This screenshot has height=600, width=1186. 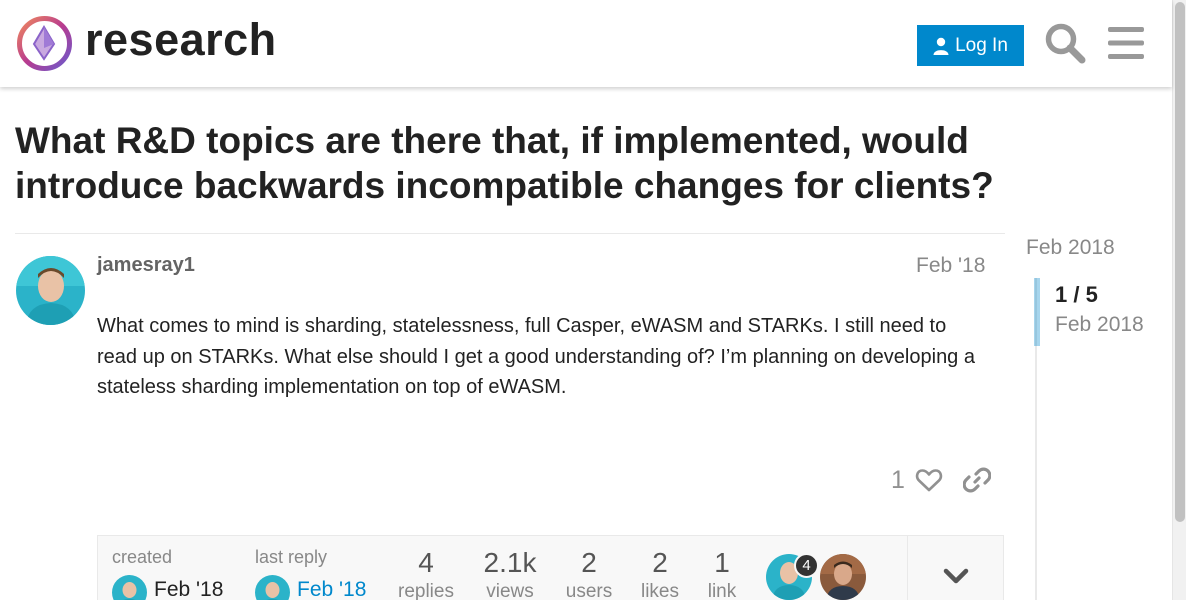 I want to click on stat-value: 2.1k, so click(x=510, y=562).